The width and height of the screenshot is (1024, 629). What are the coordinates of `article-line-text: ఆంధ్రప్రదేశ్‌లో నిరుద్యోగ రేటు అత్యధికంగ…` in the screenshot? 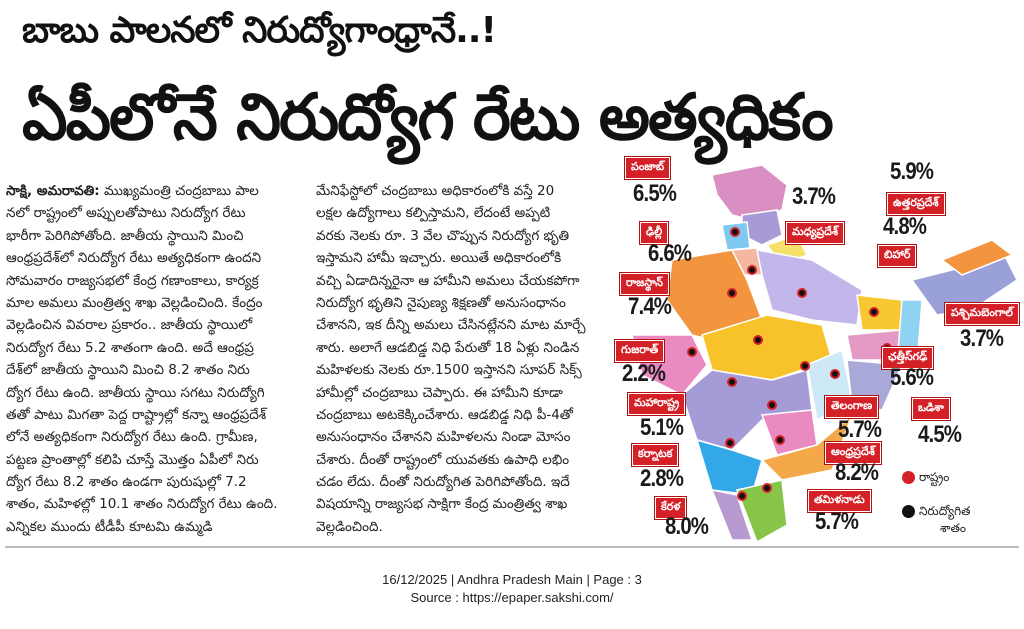 It's located at (134, 258).